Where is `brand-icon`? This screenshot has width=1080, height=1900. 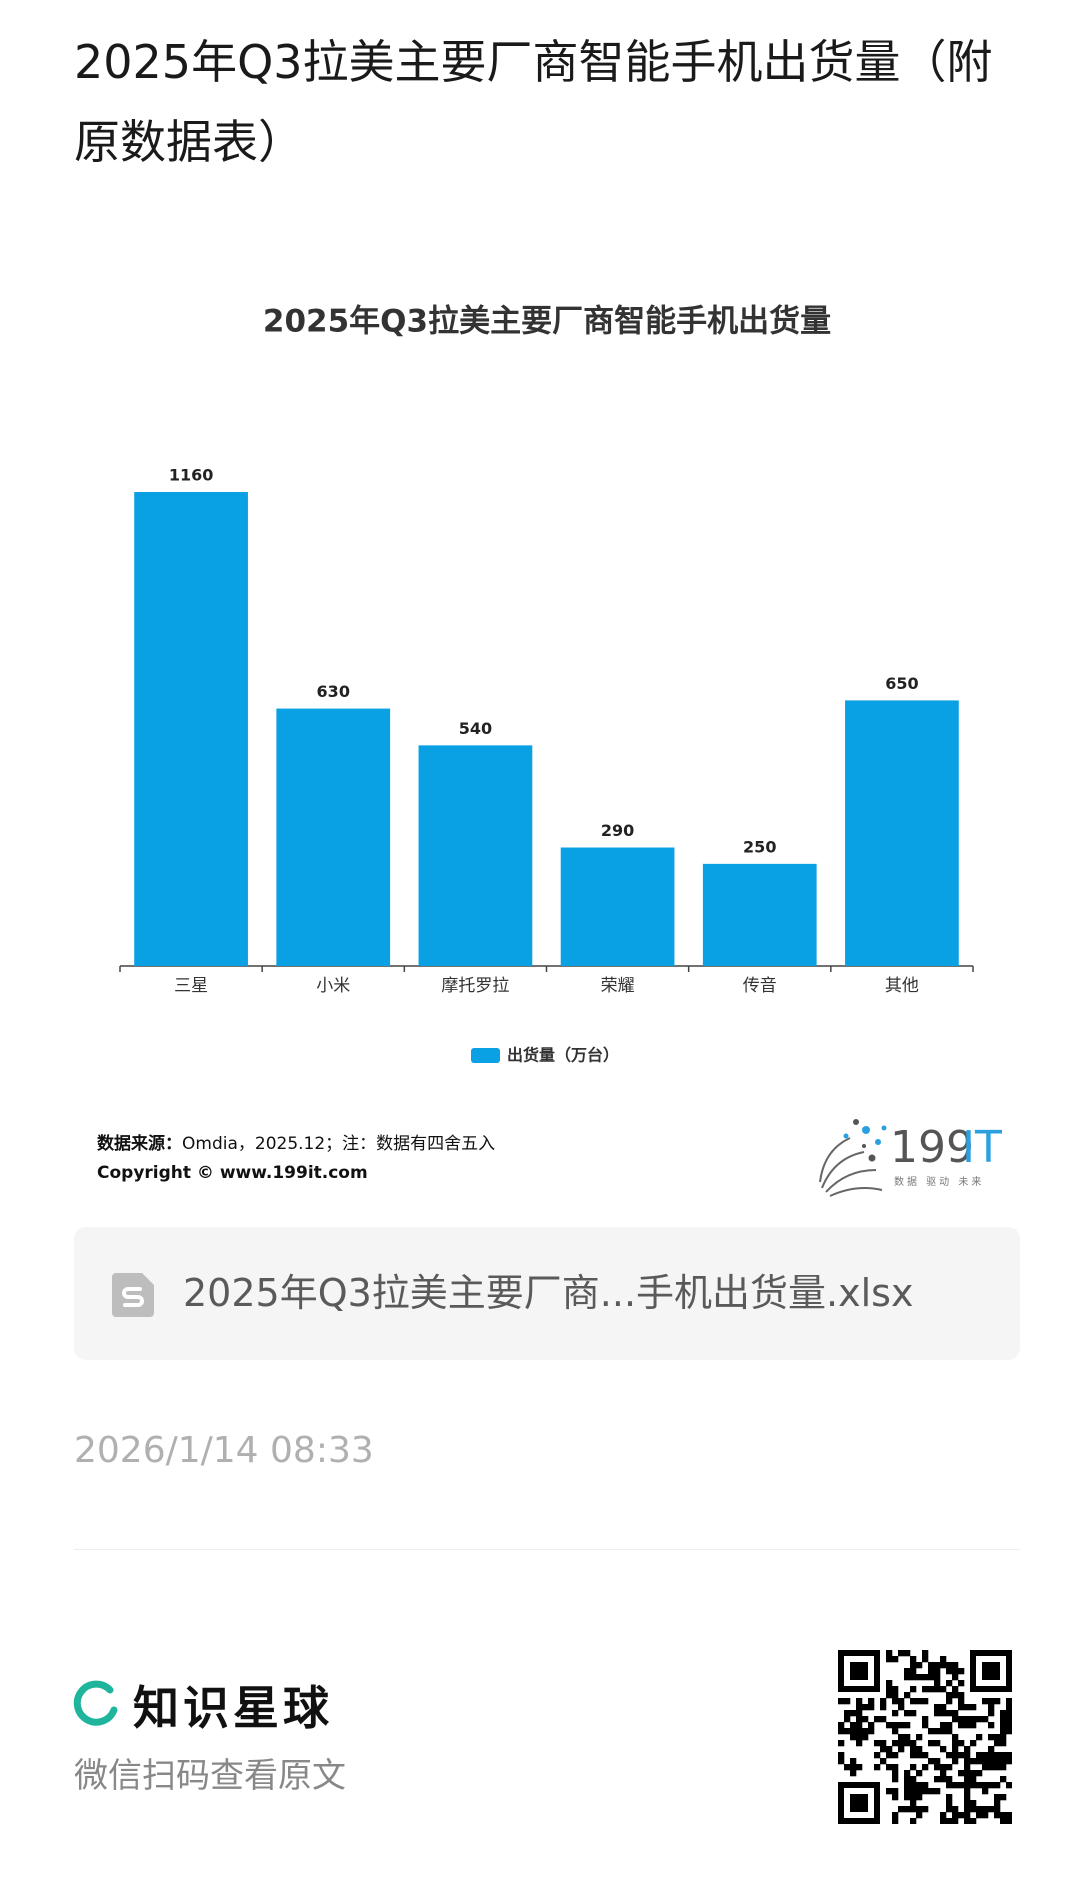 brand-icon is located at coordinates (95, 1703).